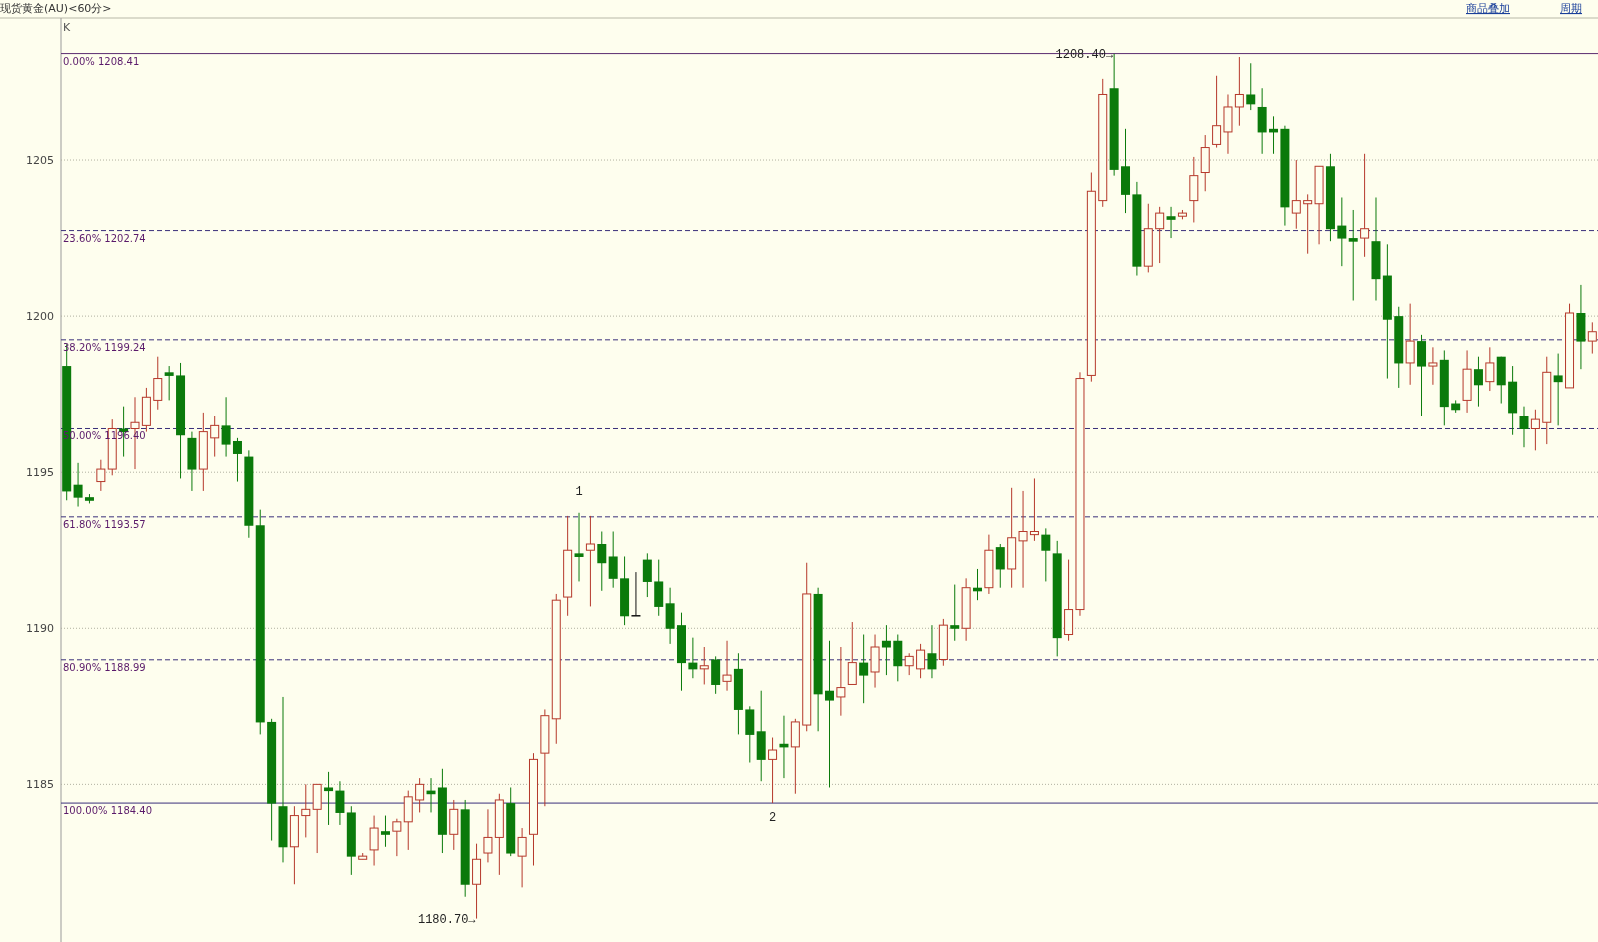 Image resolution: width=1598 pixels, height=942 pixels. What do you see at coordinates (104, 524) in the screenshot?
I see `ref-label: 61.80% 1193.57` at bounding box center [104, 524].